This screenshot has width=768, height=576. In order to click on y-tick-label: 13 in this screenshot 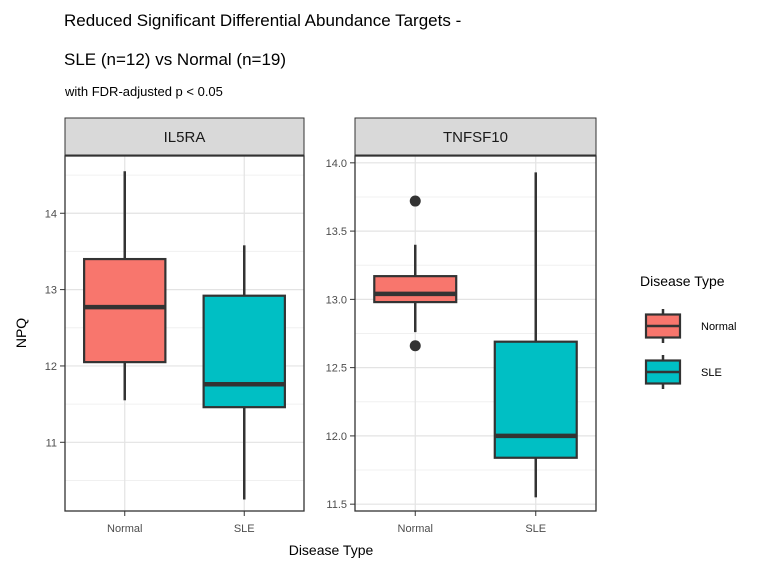, I will do `click(51, 291)`.